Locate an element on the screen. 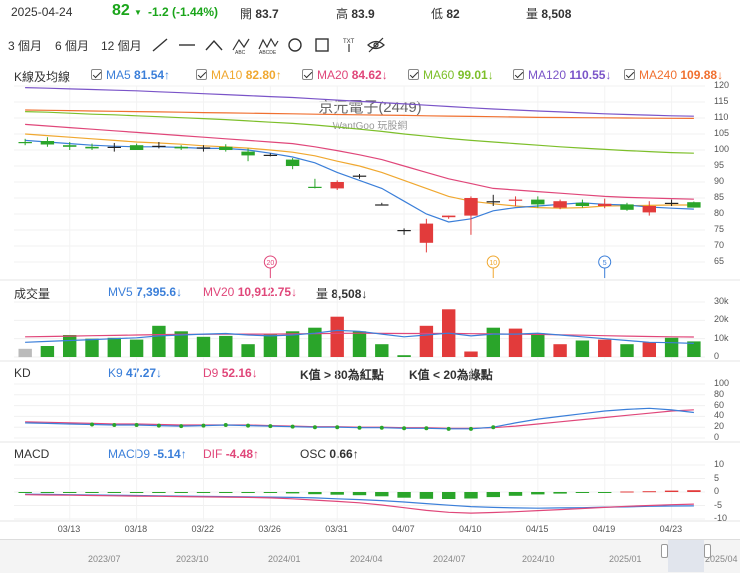  ma10-legend: MA10 82.80↑ is located at coordinates (239, 75).